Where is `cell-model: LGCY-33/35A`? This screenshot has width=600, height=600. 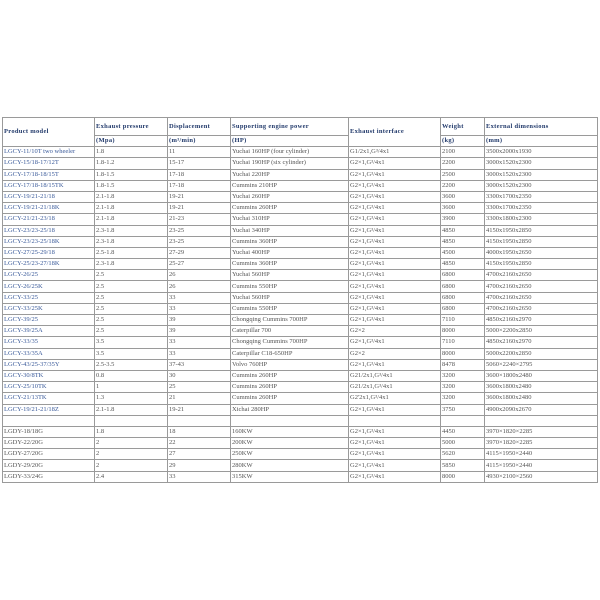
cell-model: LGCY-33/35A is located at coordinates (48, 353).